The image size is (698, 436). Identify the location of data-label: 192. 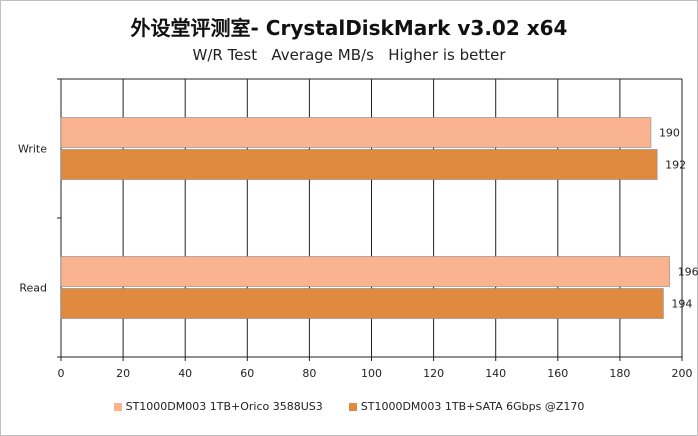
(675, 165).